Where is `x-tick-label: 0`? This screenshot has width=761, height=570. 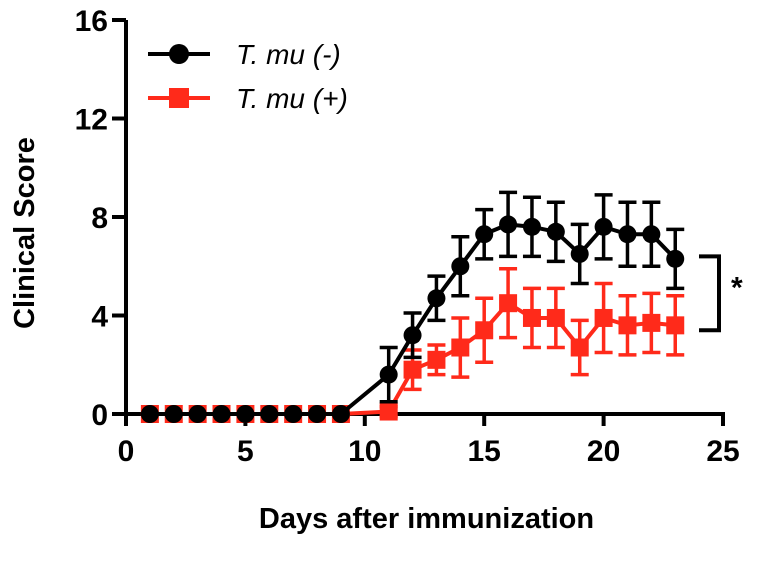 x-tick-label: 0 is located at coordinates (126, 451).